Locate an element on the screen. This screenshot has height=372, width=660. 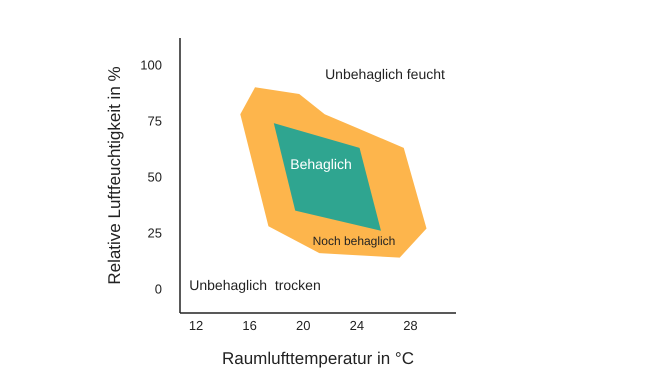
x-tick-label: 28 is located at coordinates (410, 326).